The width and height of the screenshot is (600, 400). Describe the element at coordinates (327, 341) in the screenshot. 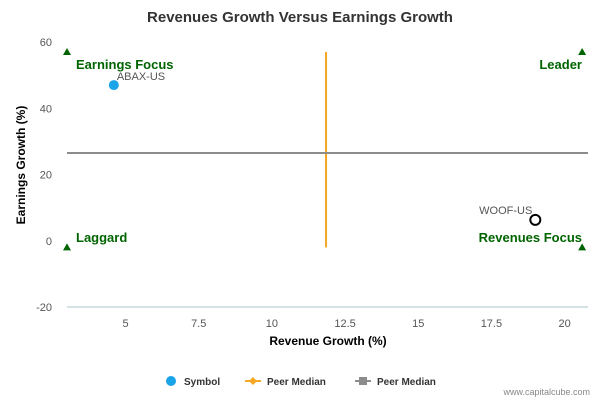

I see `x-axis-title: Revenue Growth (%)` at that location.